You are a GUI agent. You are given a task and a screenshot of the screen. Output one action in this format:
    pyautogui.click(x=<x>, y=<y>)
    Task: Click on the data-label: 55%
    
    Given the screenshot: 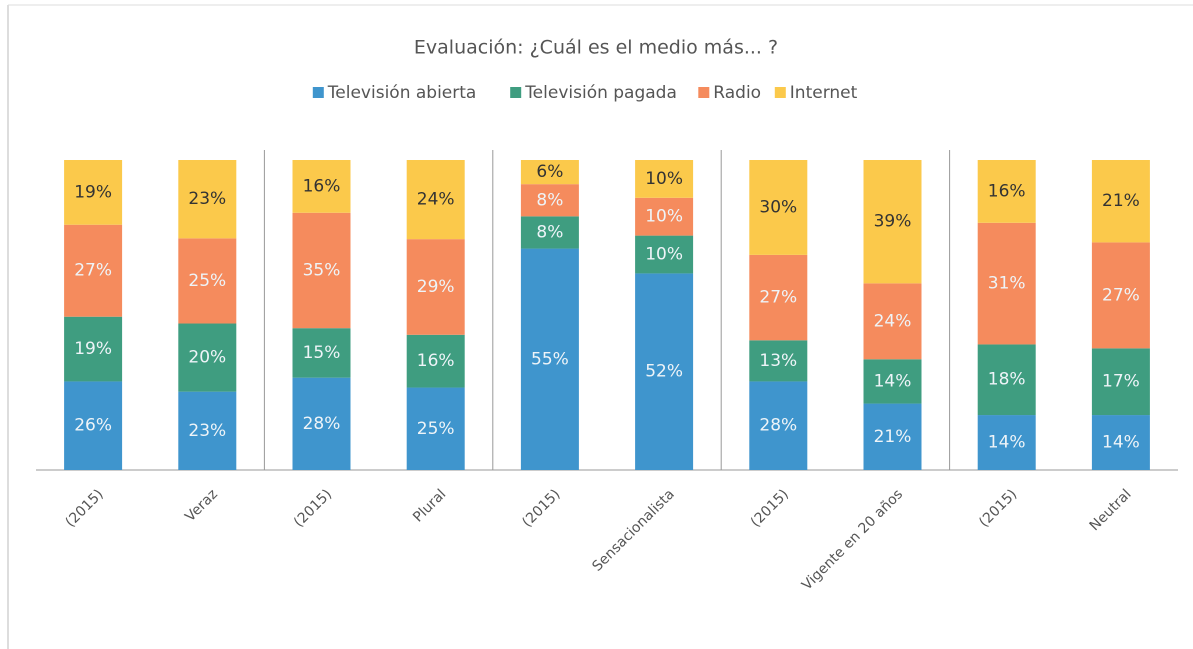 What is the action you would take?
    pyautogui.click(x=550, y=359)
    